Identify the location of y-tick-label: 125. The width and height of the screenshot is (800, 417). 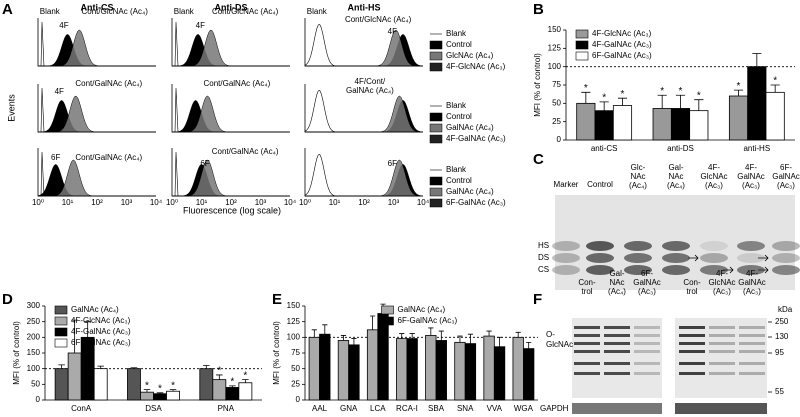
(294, 321).